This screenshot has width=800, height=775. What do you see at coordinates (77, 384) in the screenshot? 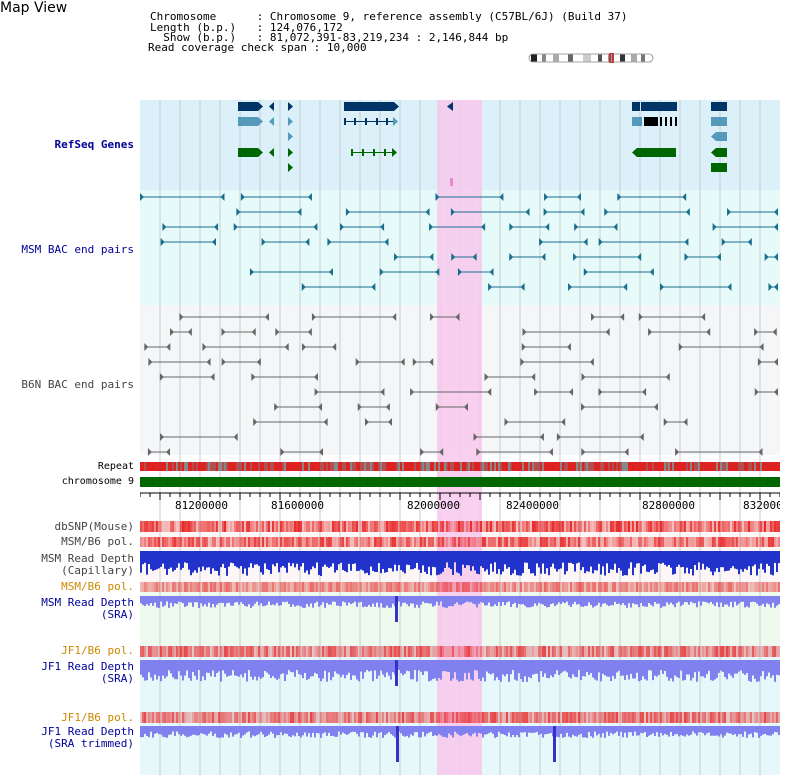
I see `track-label-b6n-bac: B6N BAC end pairs` at bounding box center [77, 384].